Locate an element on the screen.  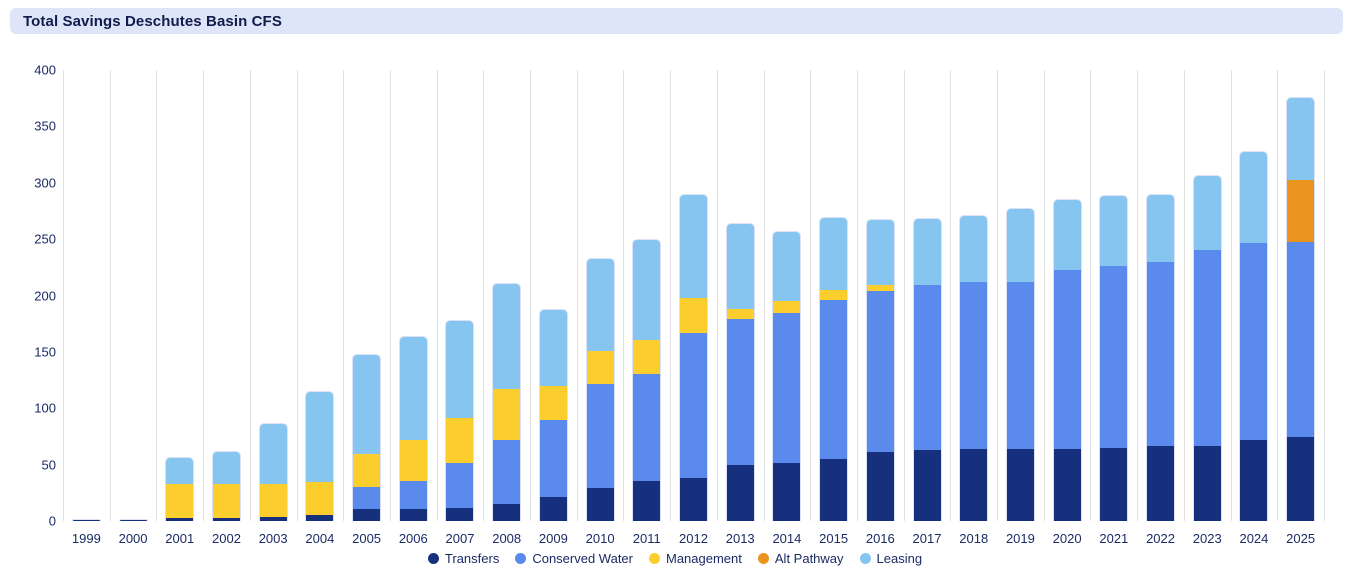
bar-2000 is located at coordinates (133, 519).